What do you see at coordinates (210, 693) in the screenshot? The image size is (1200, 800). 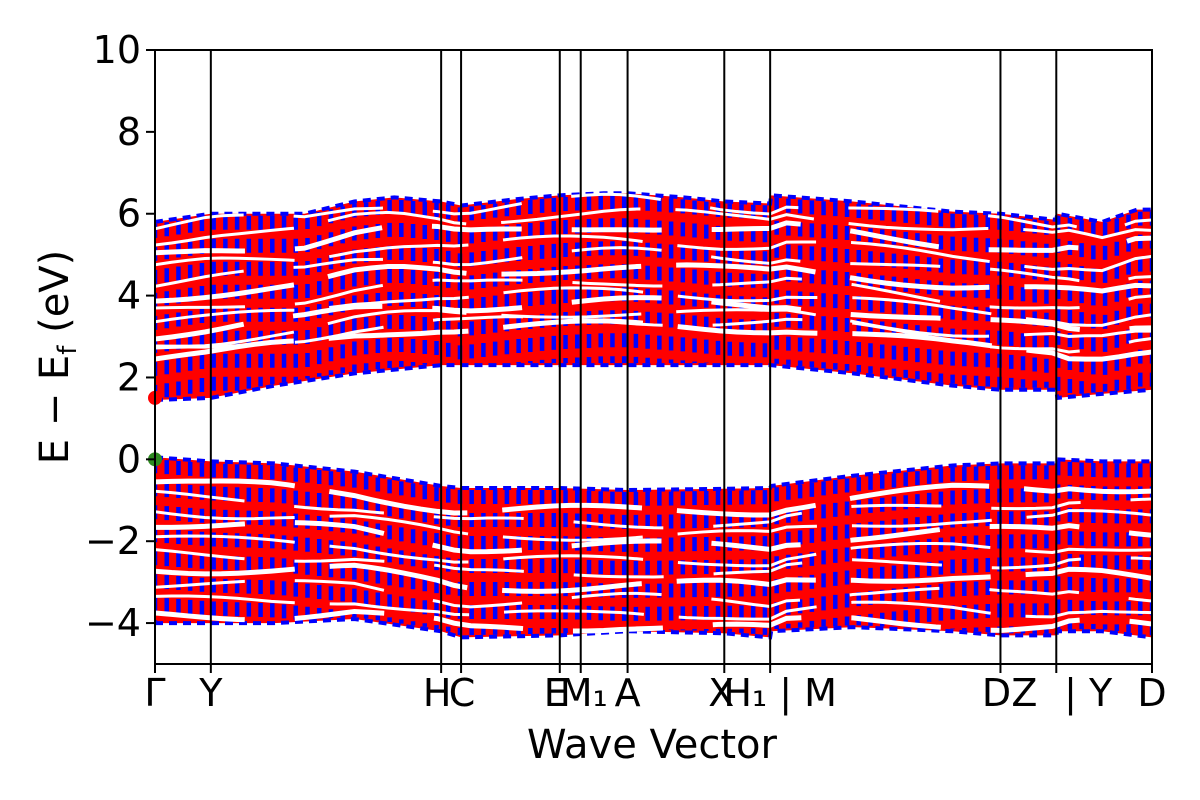 I see `x-tick-label: Y` at bounding box center [210, 693].